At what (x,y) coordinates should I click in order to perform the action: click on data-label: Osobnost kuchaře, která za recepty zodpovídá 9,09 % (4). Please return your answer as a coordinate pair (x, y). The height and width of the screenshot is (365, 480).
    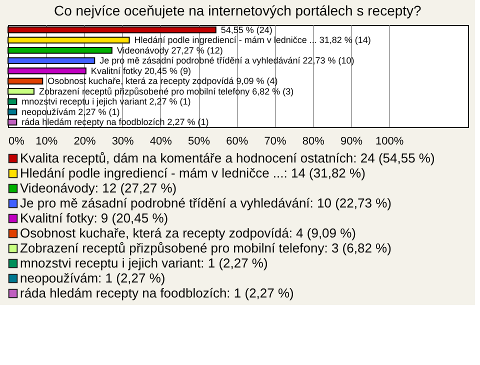
    Looking at the image, I should click on (163, 81).